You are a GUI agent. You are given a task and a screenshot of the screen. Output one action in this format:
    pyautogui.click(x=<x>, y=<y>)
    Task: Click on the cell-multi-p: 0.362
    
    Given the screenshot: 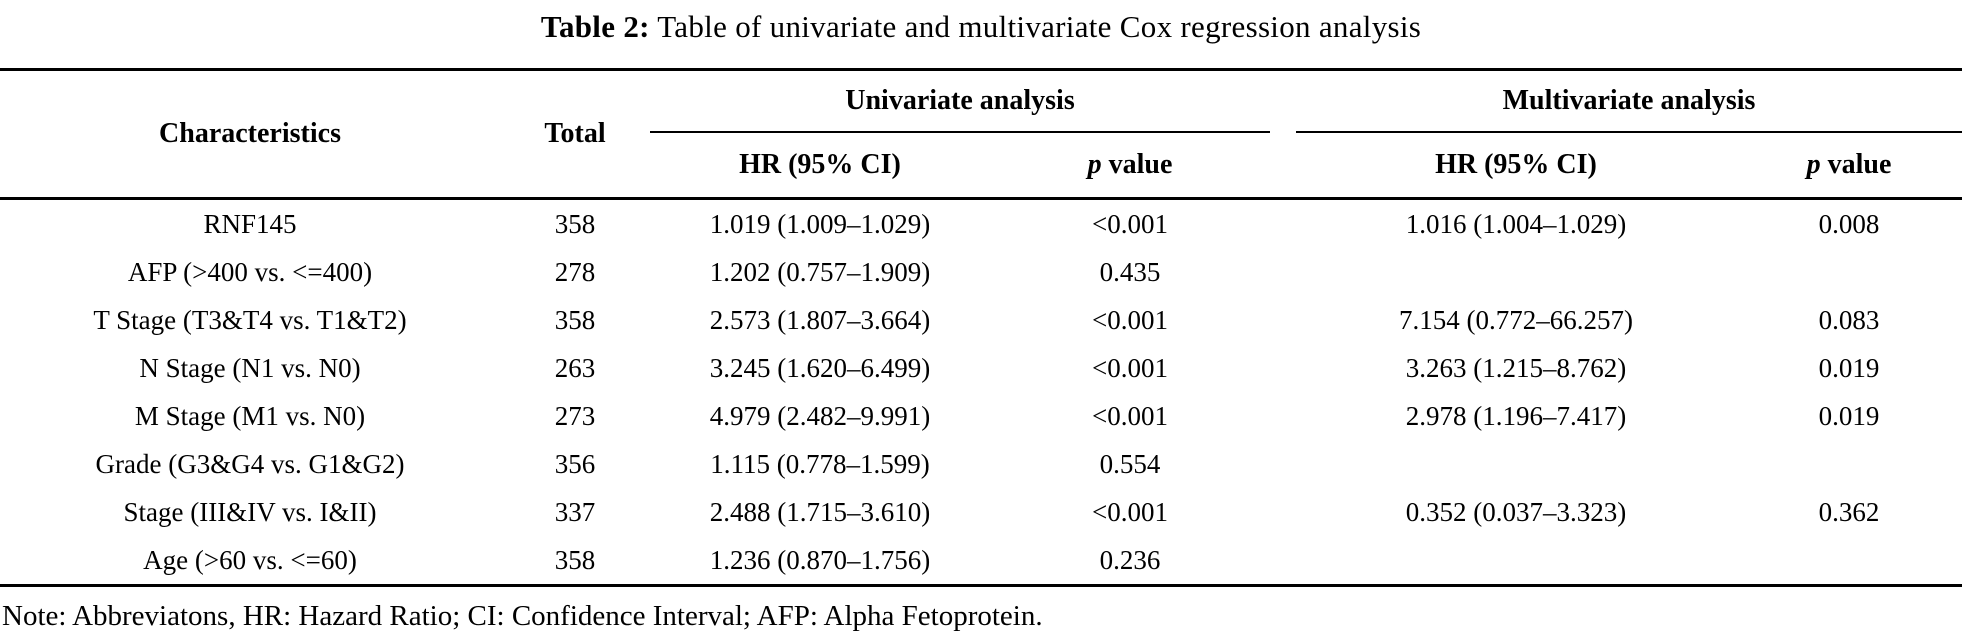 What is the action you would take?
    pyautogui.click(x=1849, y=511)
    